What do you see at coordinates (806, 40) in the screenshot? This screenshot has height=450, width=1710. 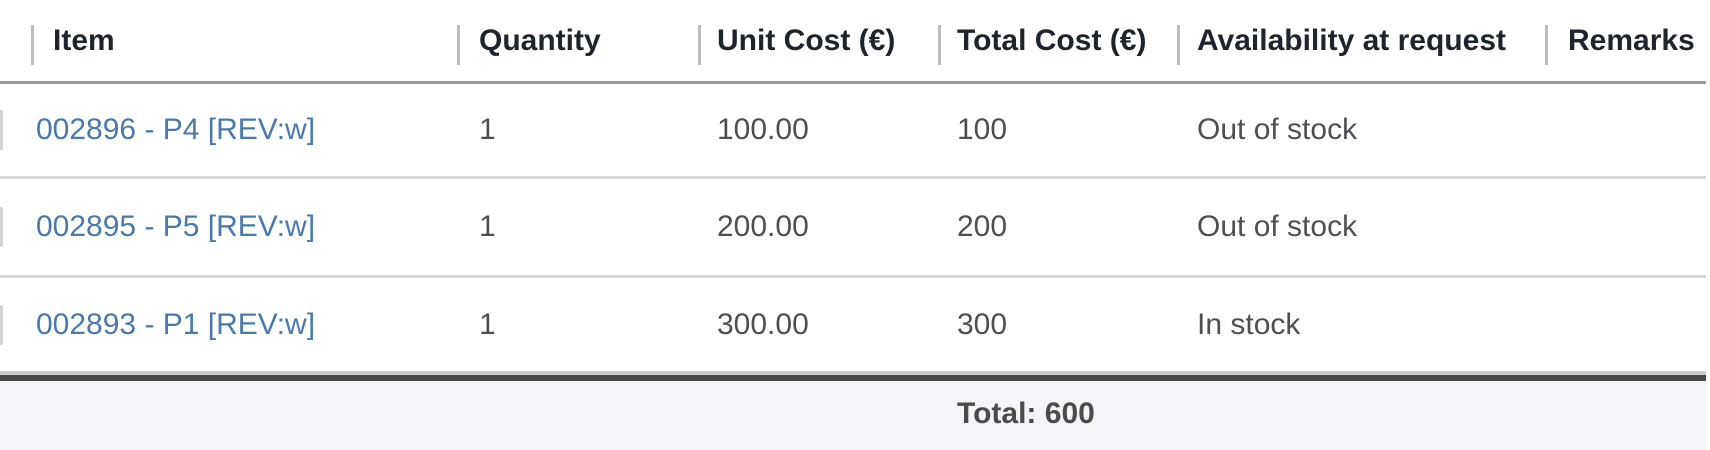 I see `header-cell-unit-cost: Unit Cost (€)` at bounding box center [806, 40].